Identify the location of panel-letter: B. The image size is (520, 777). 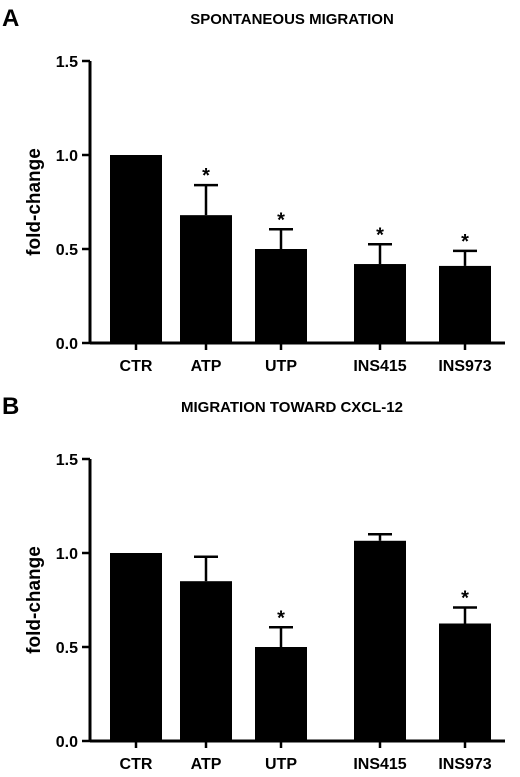
(10, 406).